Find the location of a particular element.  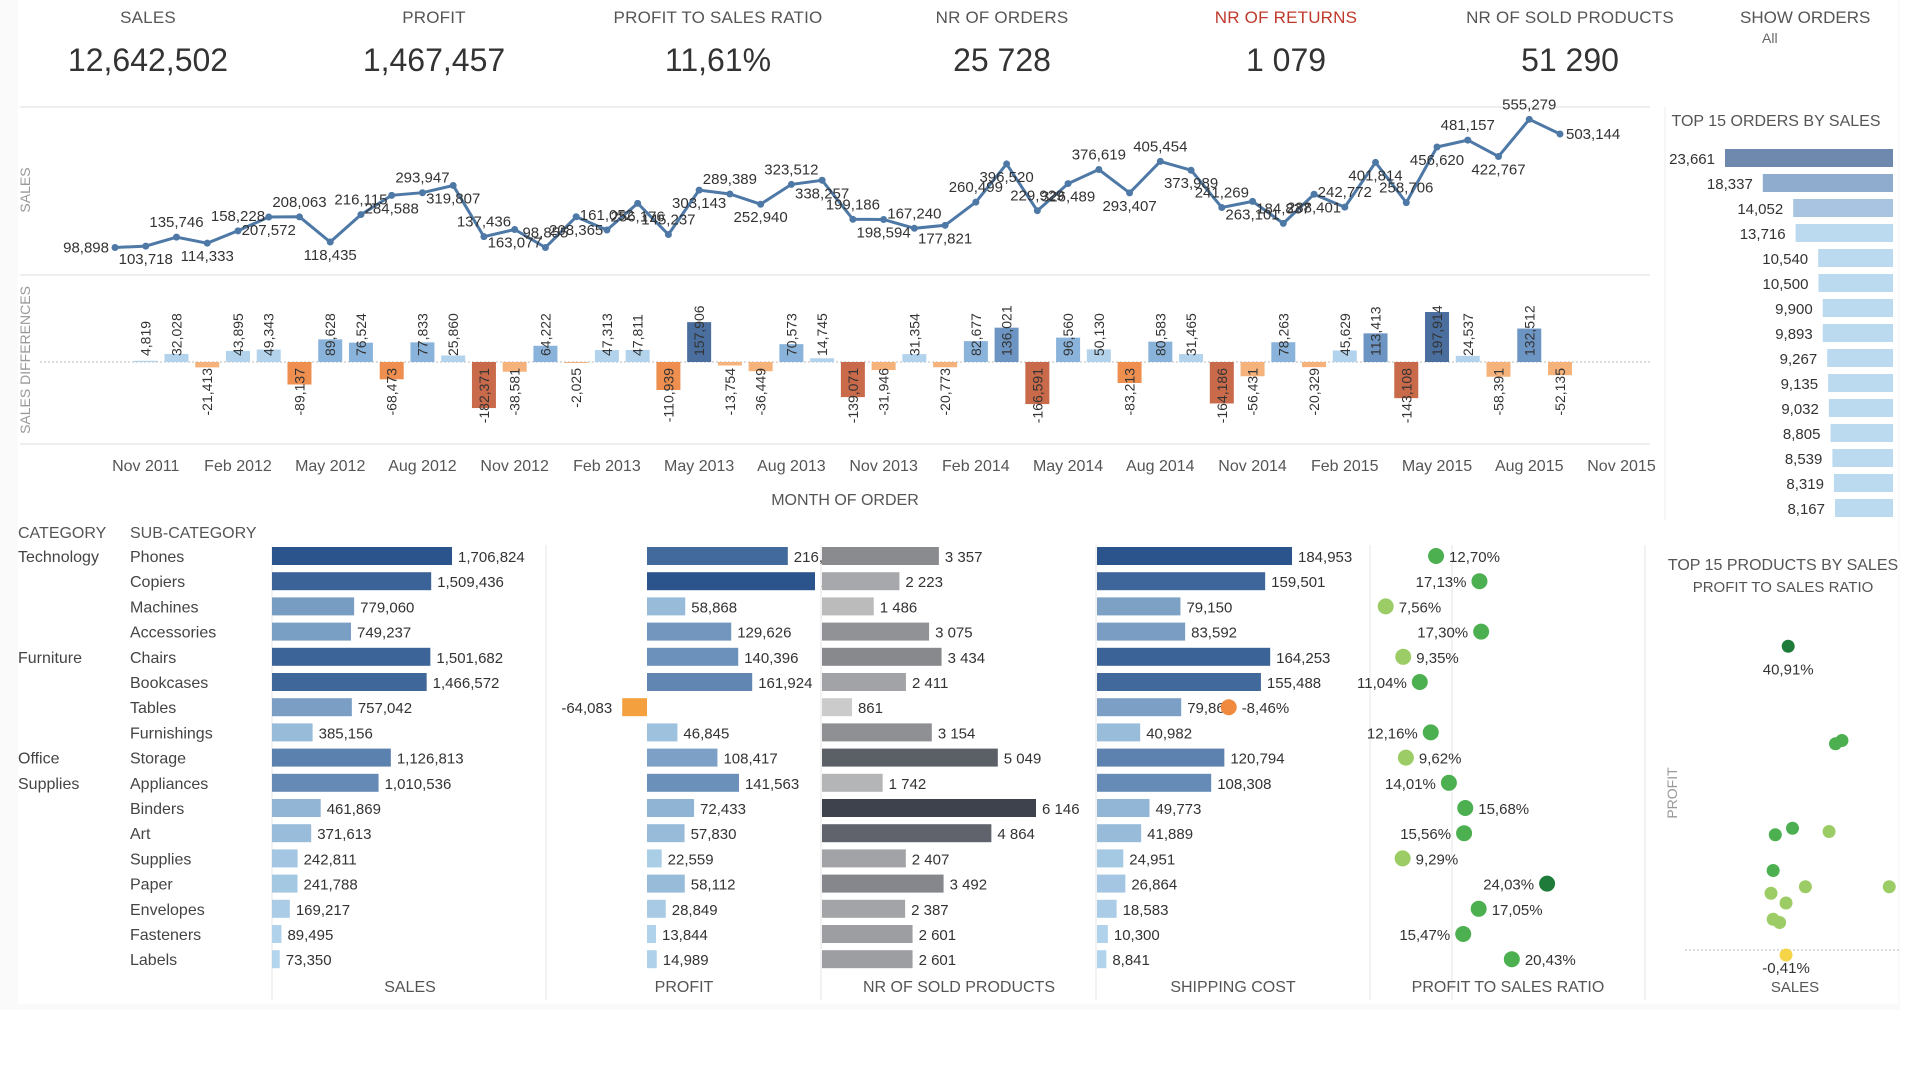

subcategory-label: Machines is located at coordinates (164, 607).